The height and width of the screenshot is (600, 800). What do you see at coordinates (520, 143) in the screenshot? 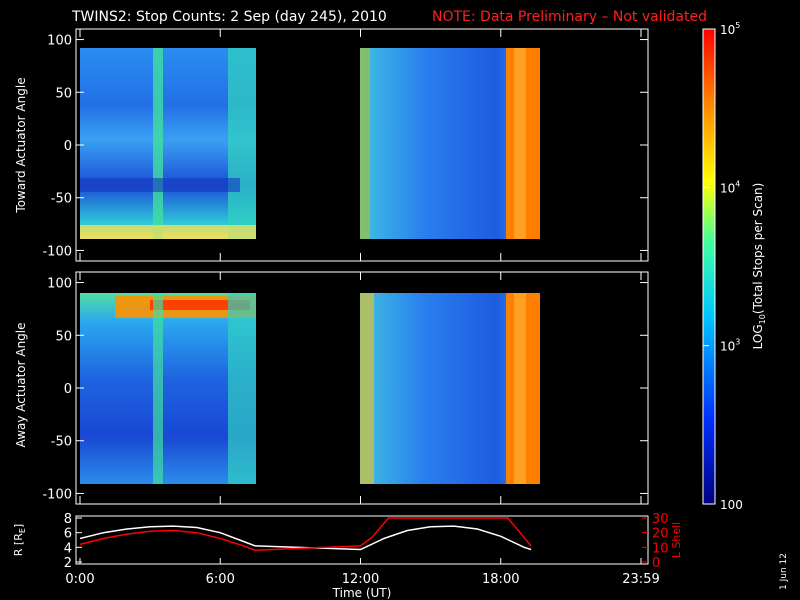
I see `toward-band-orange-core` at bounding box center [520, 143].